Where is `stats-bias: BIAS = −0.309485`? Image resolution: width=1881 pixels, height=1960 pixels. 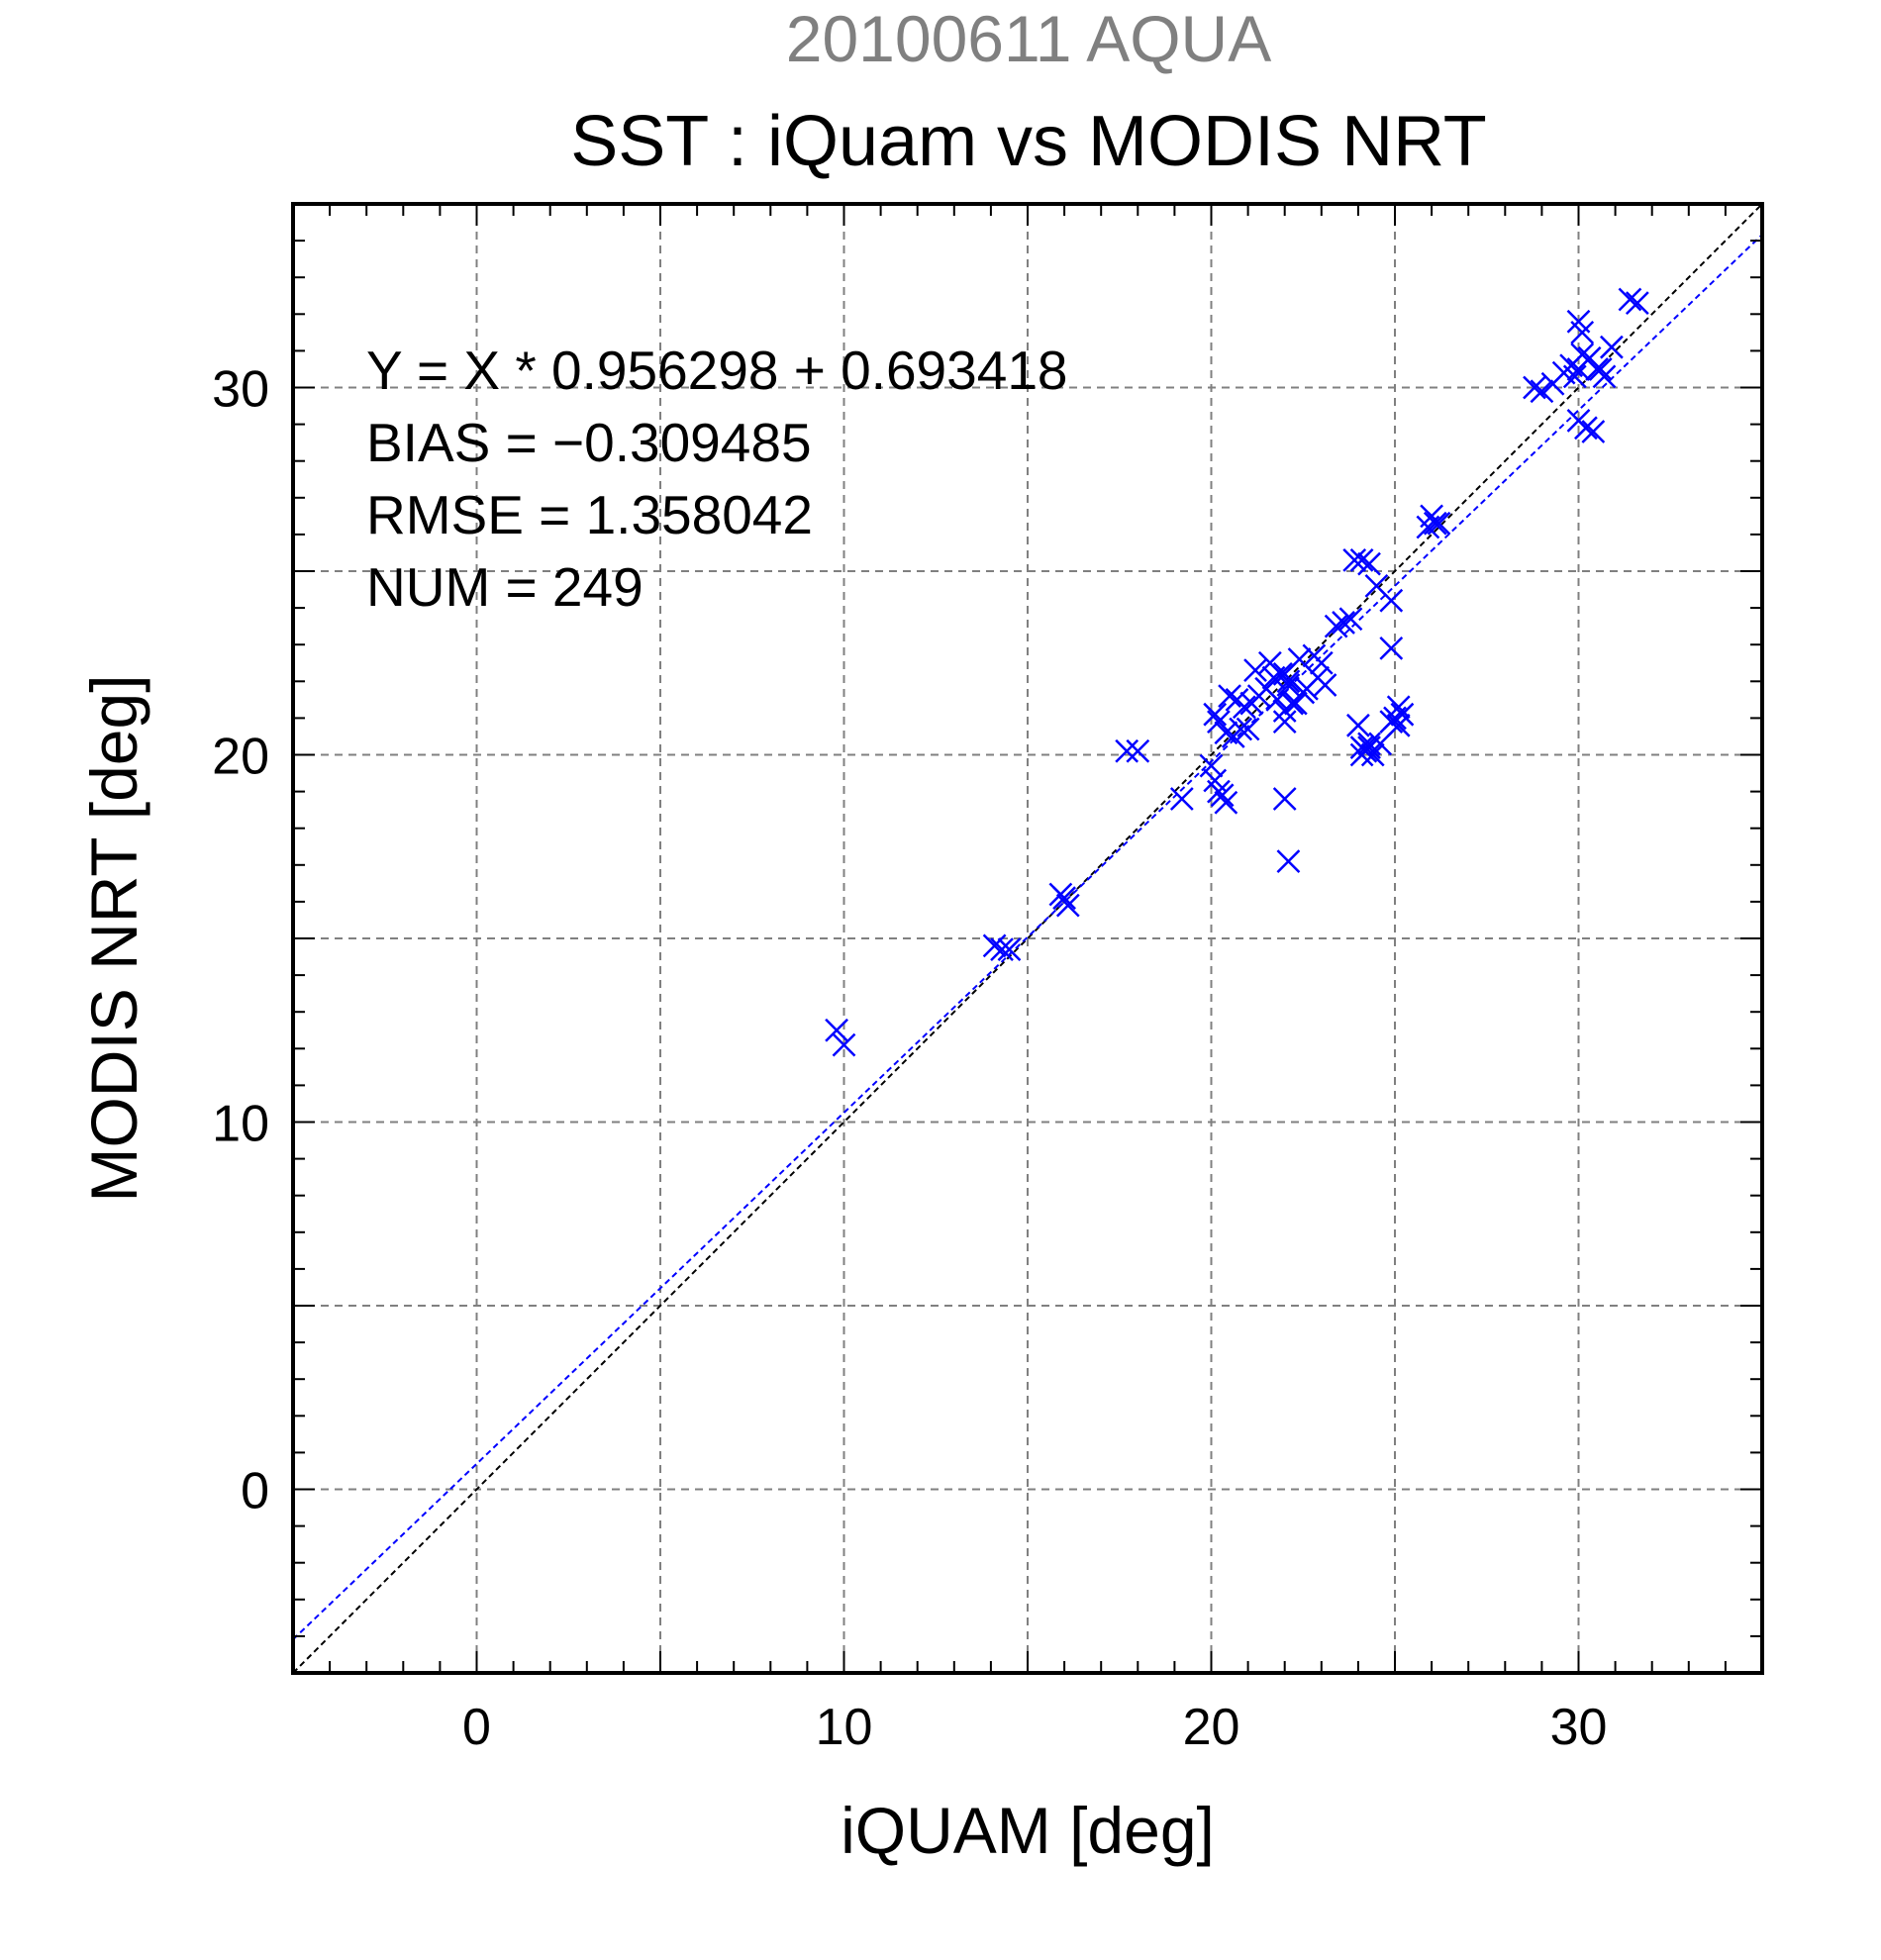 stats-bias: BIAS = −0.309485 is located at coordinates (589, 442).